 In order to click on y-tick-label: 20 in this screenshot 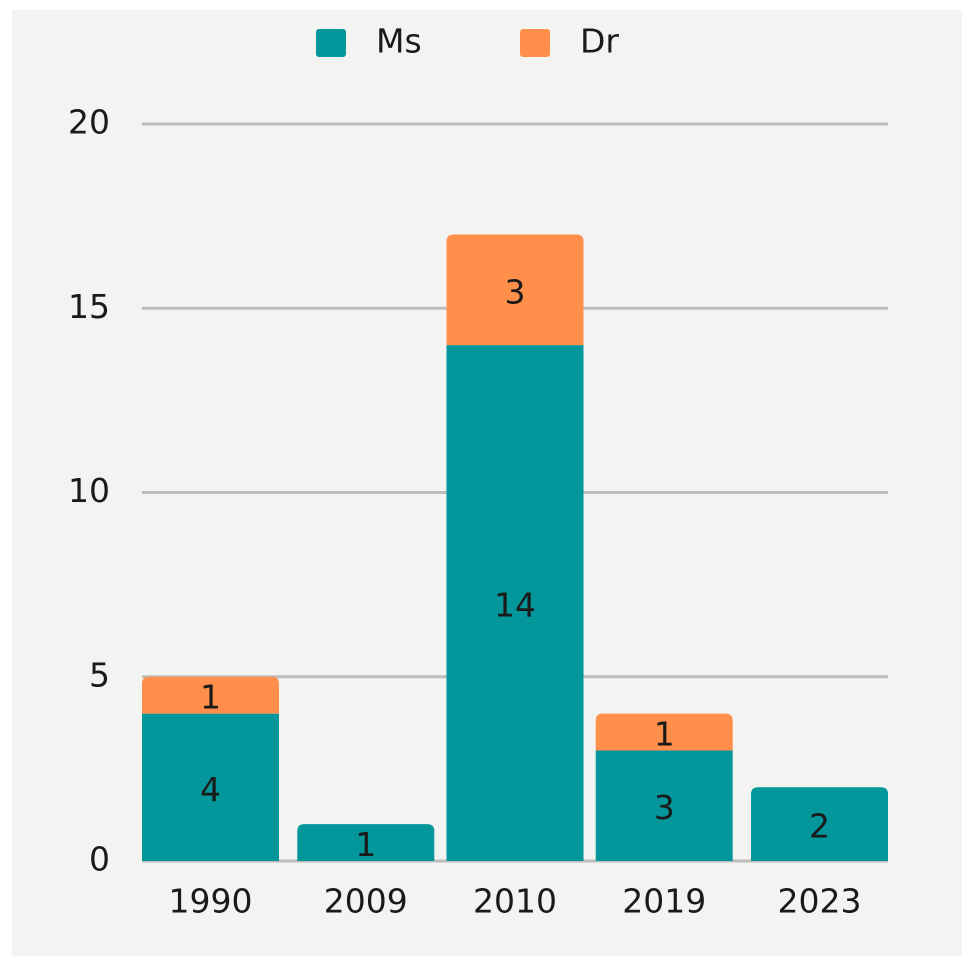, I will do `click(89, 122)`.